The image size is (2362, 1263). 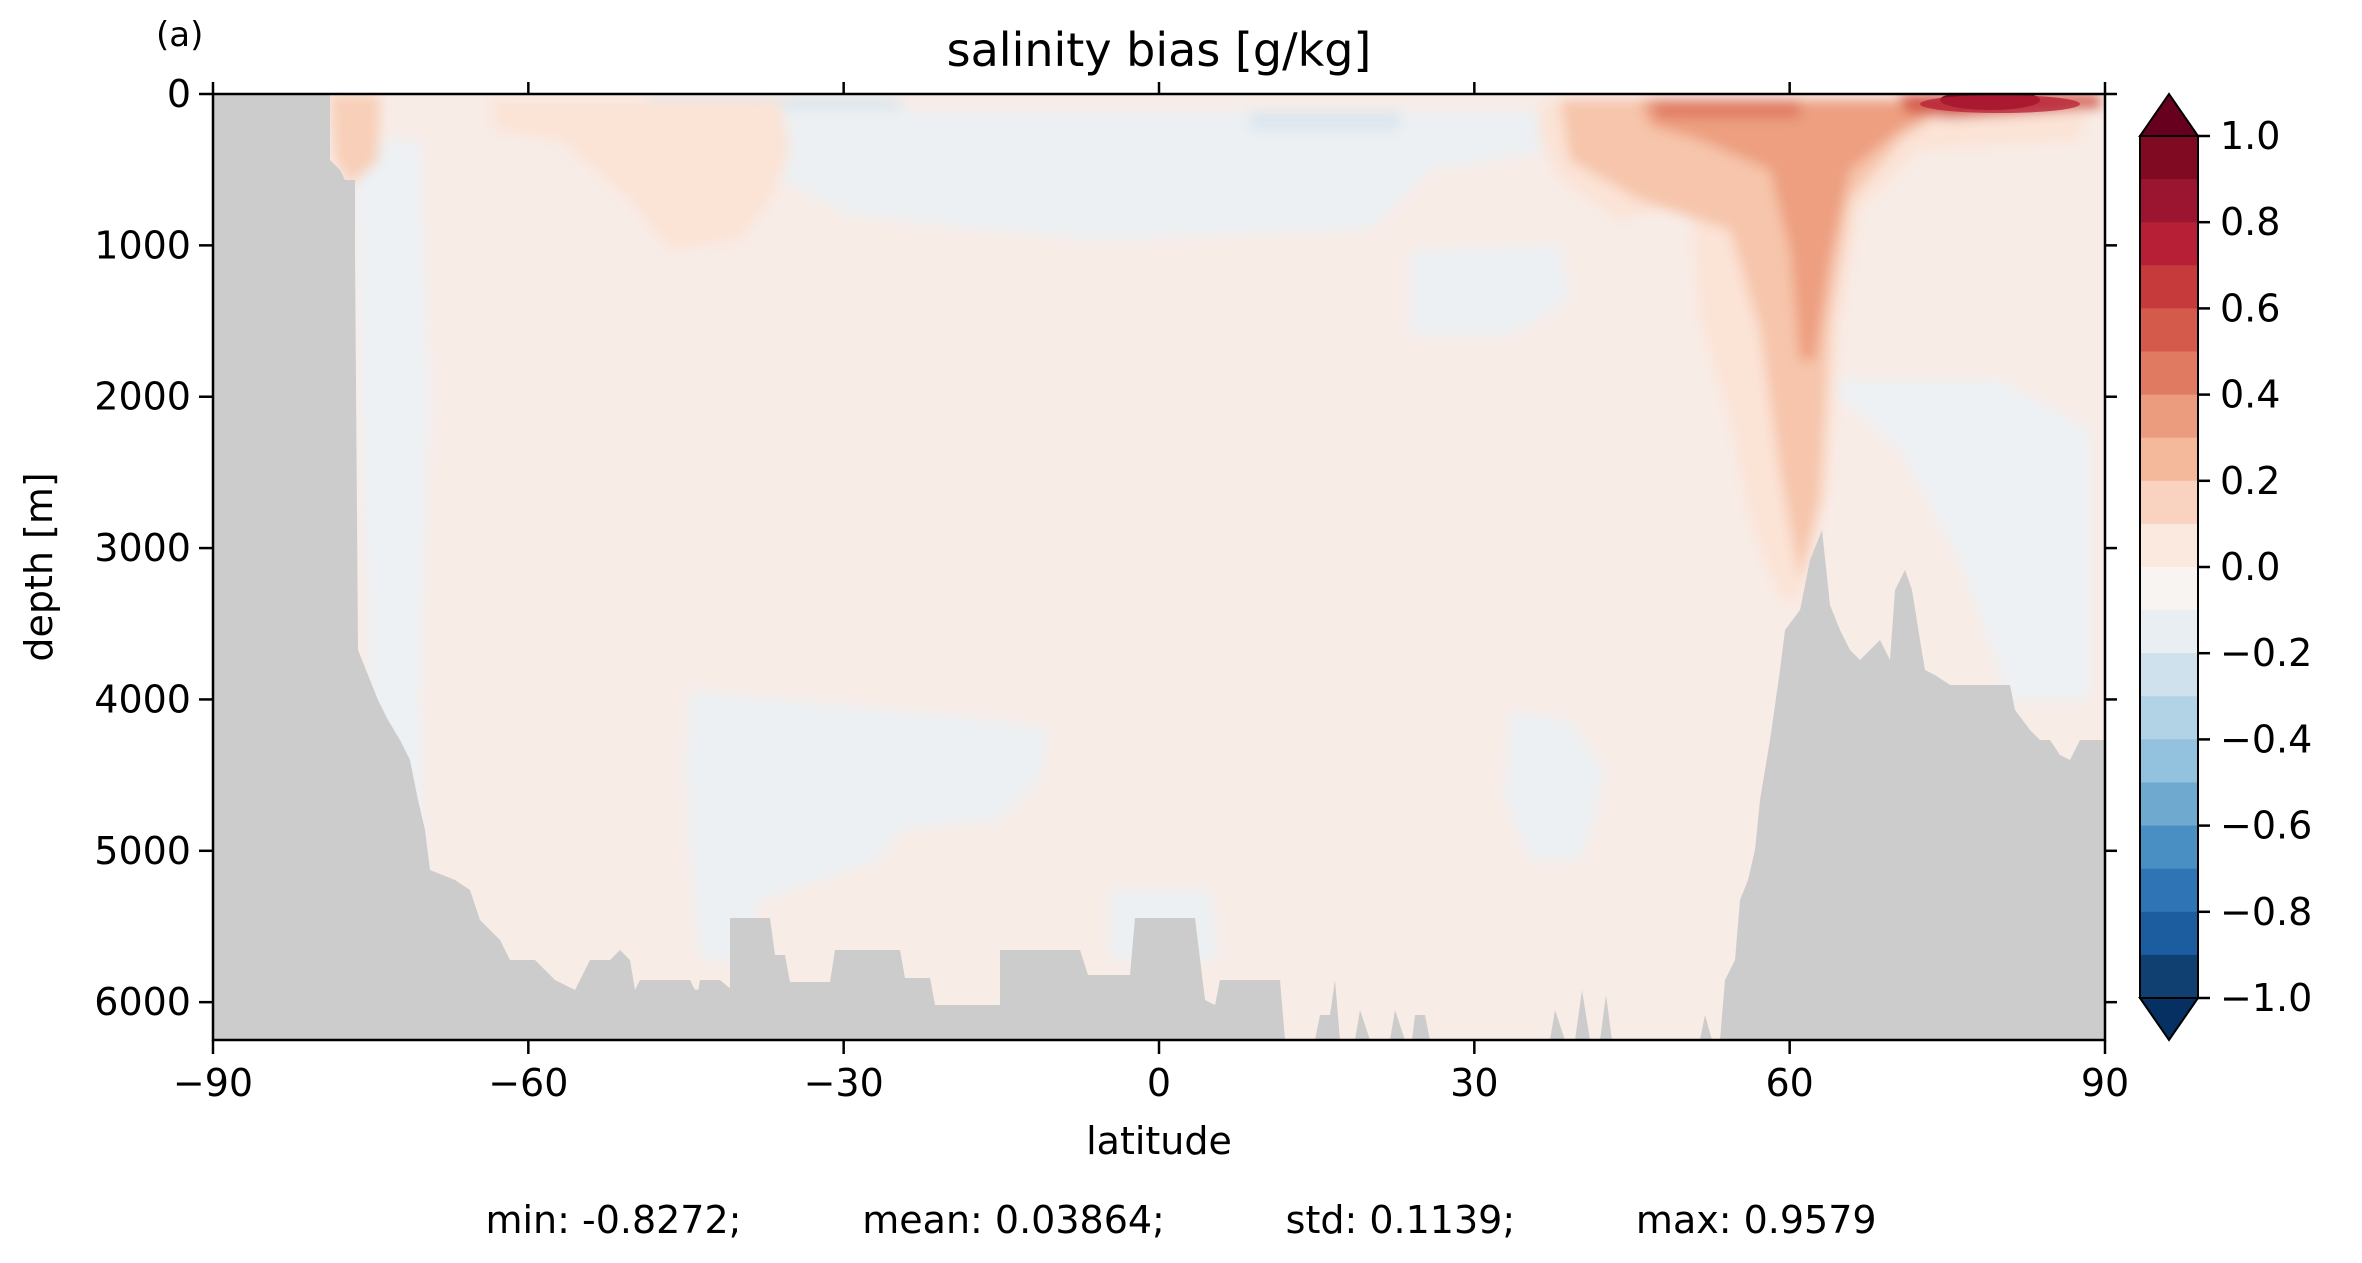 I want to click on y-tick-label: 4000, so click(x=142, y=699).